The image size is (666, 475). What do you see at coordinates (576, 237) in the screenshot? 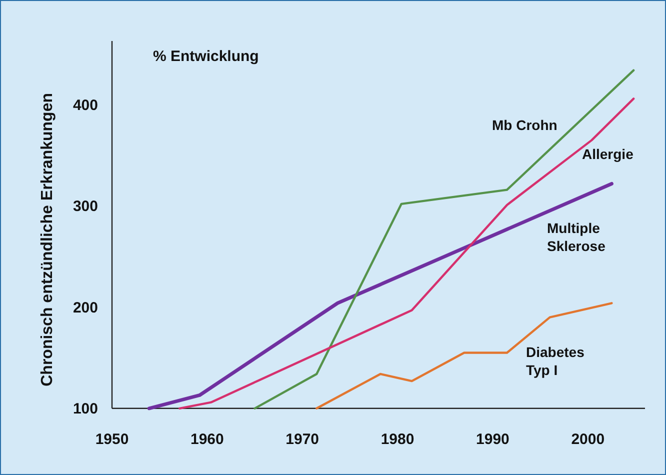
I see `series-label: Multiple Sklerose` at bounding box center [576, 237].